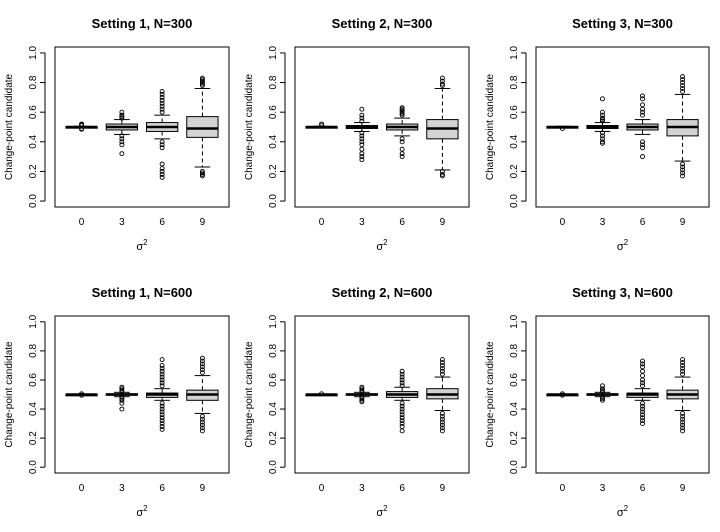  I want to click on x-tick-label: 9, so click(683, 488).